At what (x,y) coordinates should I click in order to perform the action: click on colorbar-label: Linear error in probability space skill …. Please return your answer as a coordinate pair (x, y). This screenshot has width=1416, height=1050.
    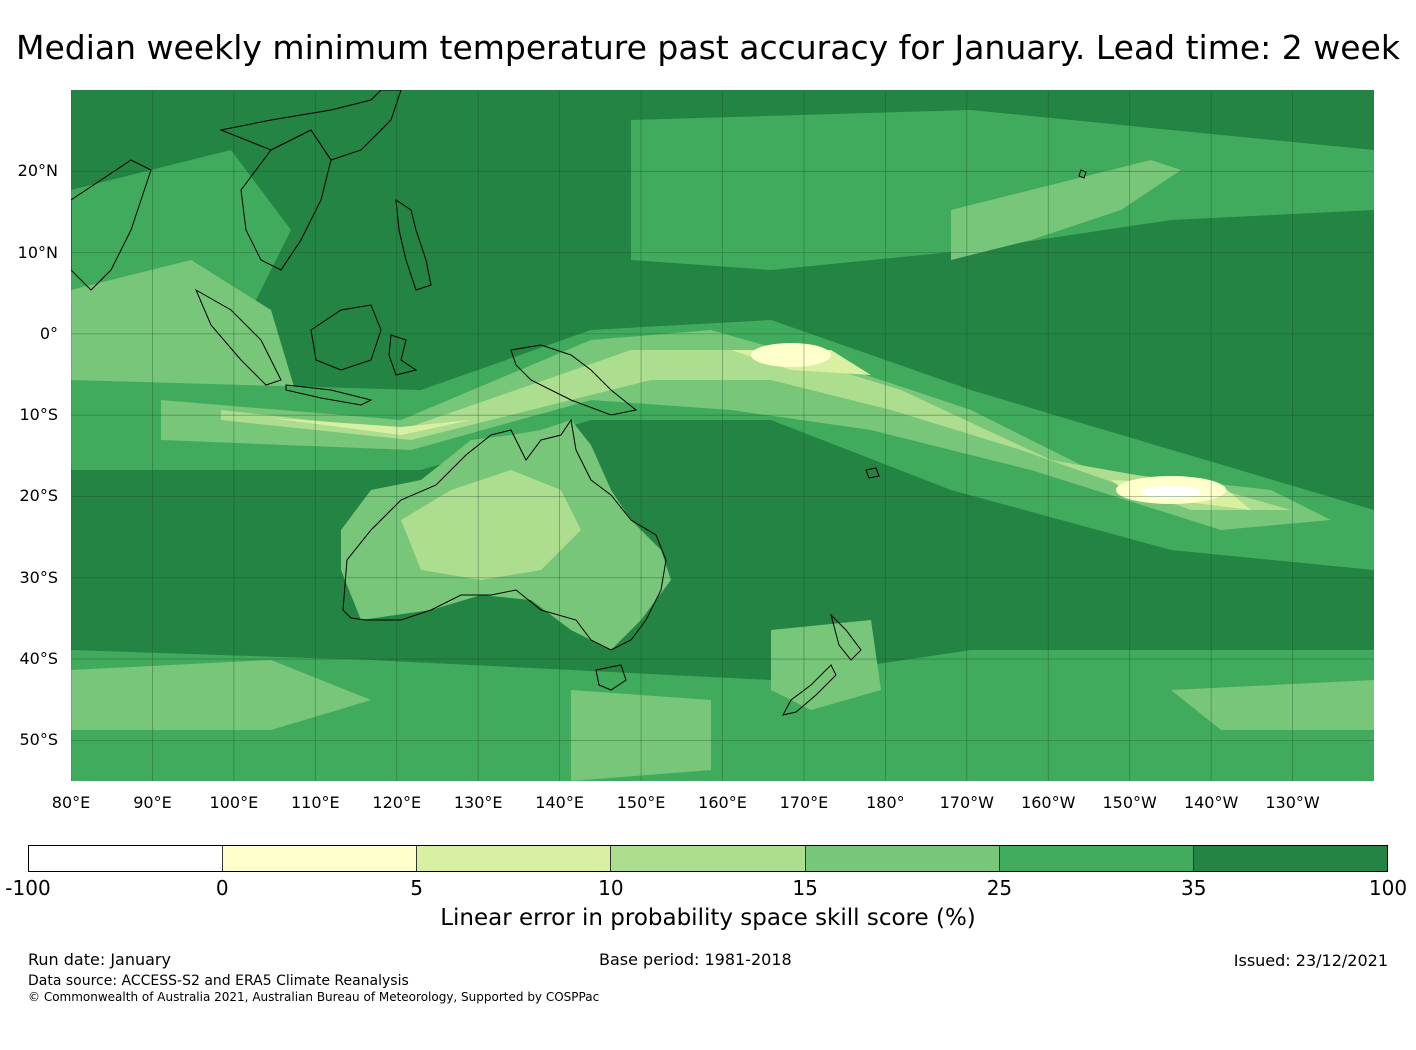
    Looking at the image, I should click on (708, 918).